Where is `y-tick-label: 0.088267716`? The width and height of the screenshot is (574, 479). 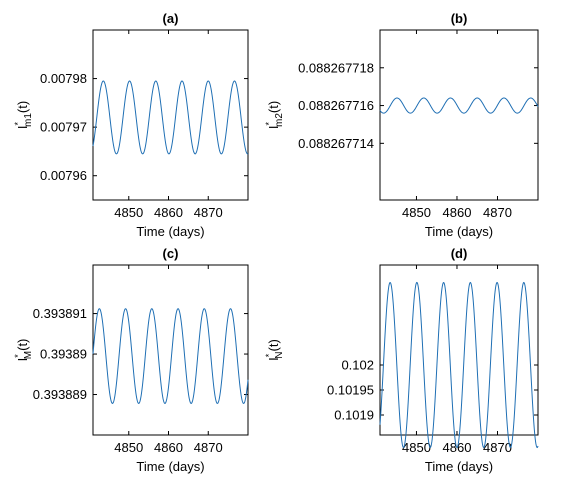 y-tick-label: 0.088267716 is located at coordinates (336, 105).